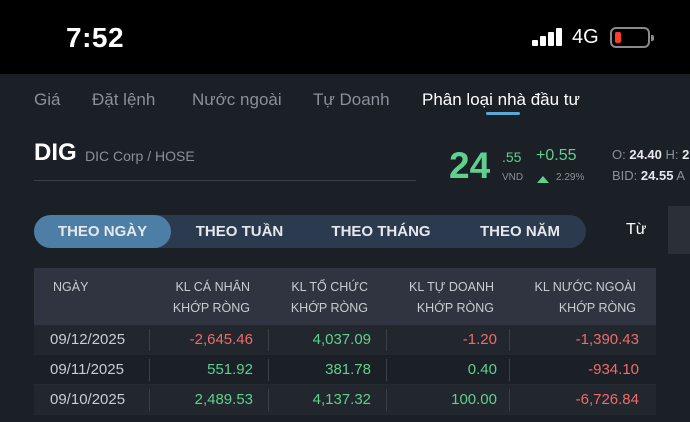  Describe the element at coordinates (124, 99) in the screenshot. I see `tab-dat-lenh: Đặt lệnh` at that location.